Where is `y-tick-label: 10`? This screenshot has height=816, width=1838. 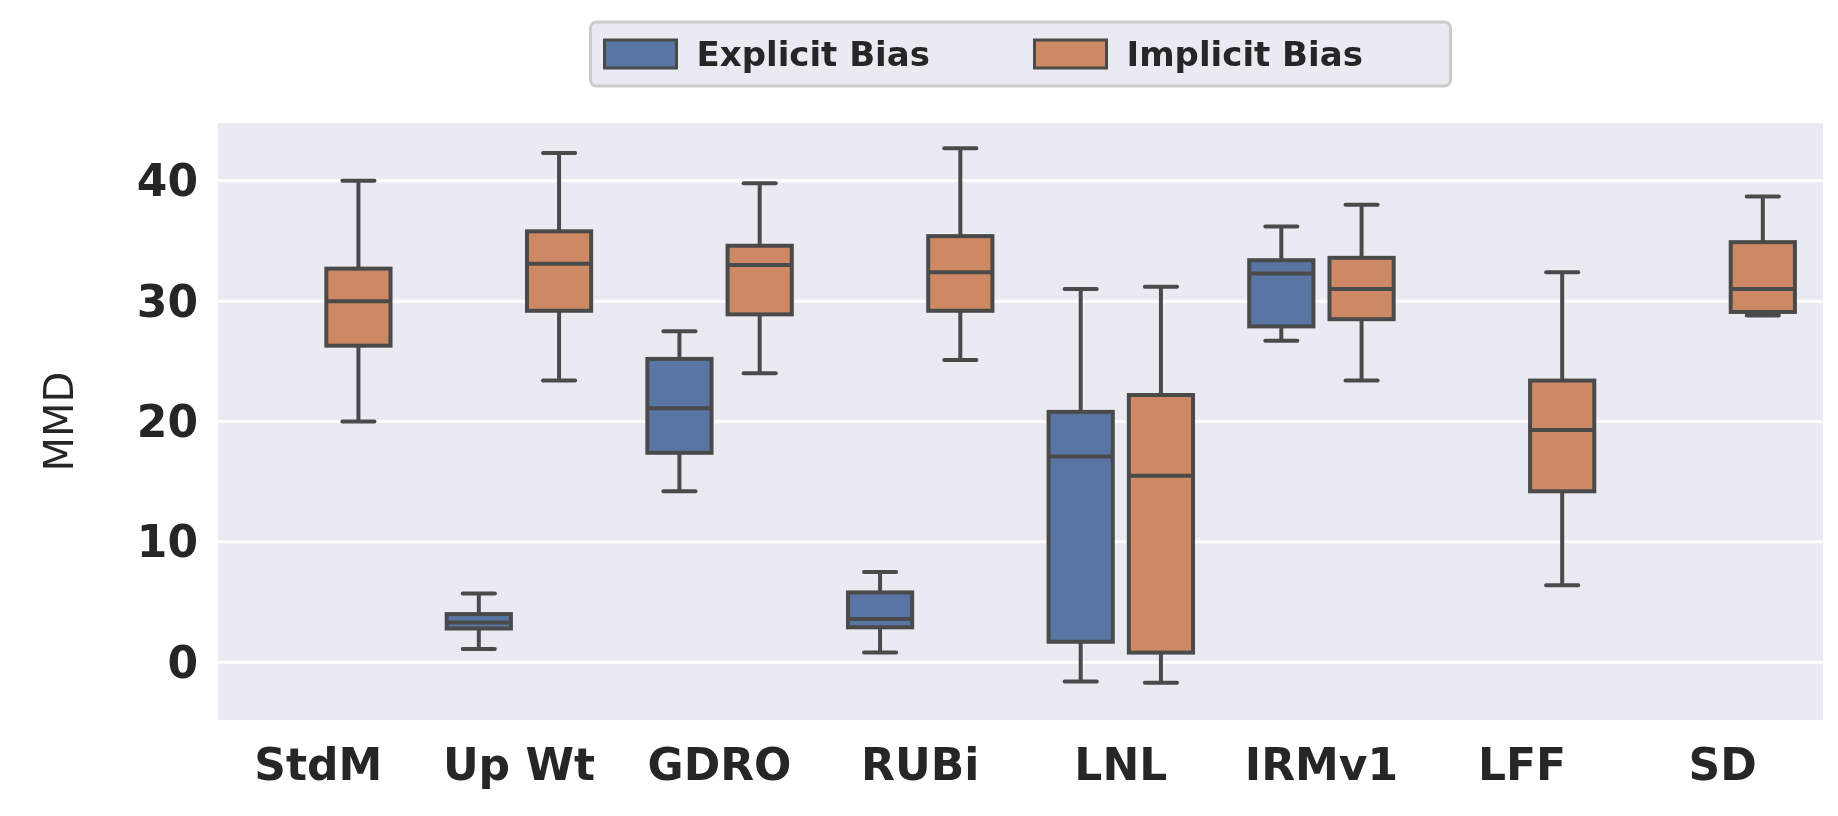 y-tick-label: 10 is located at coordinates (167, 542).